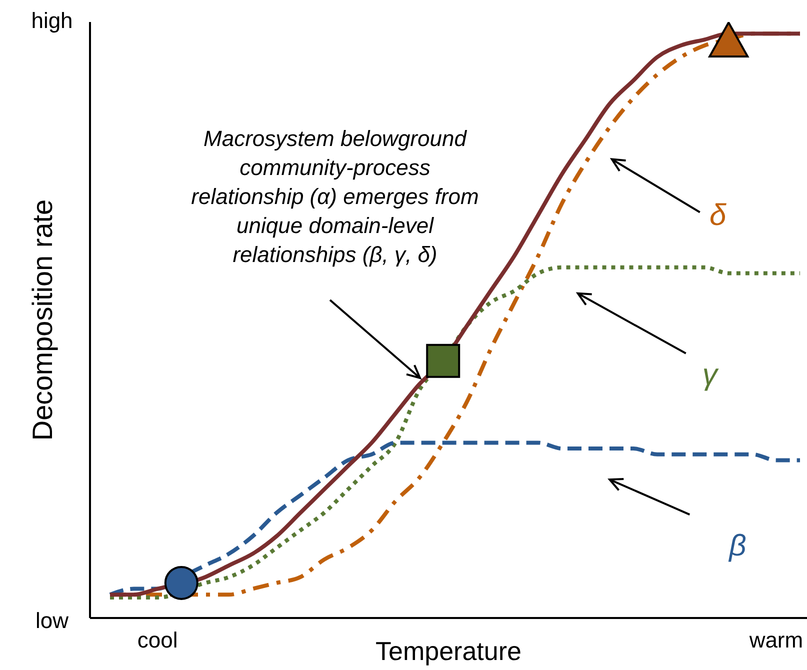  Describe the element at coordinates (52, 20) in the screenshot. I see `text: high` at that location.